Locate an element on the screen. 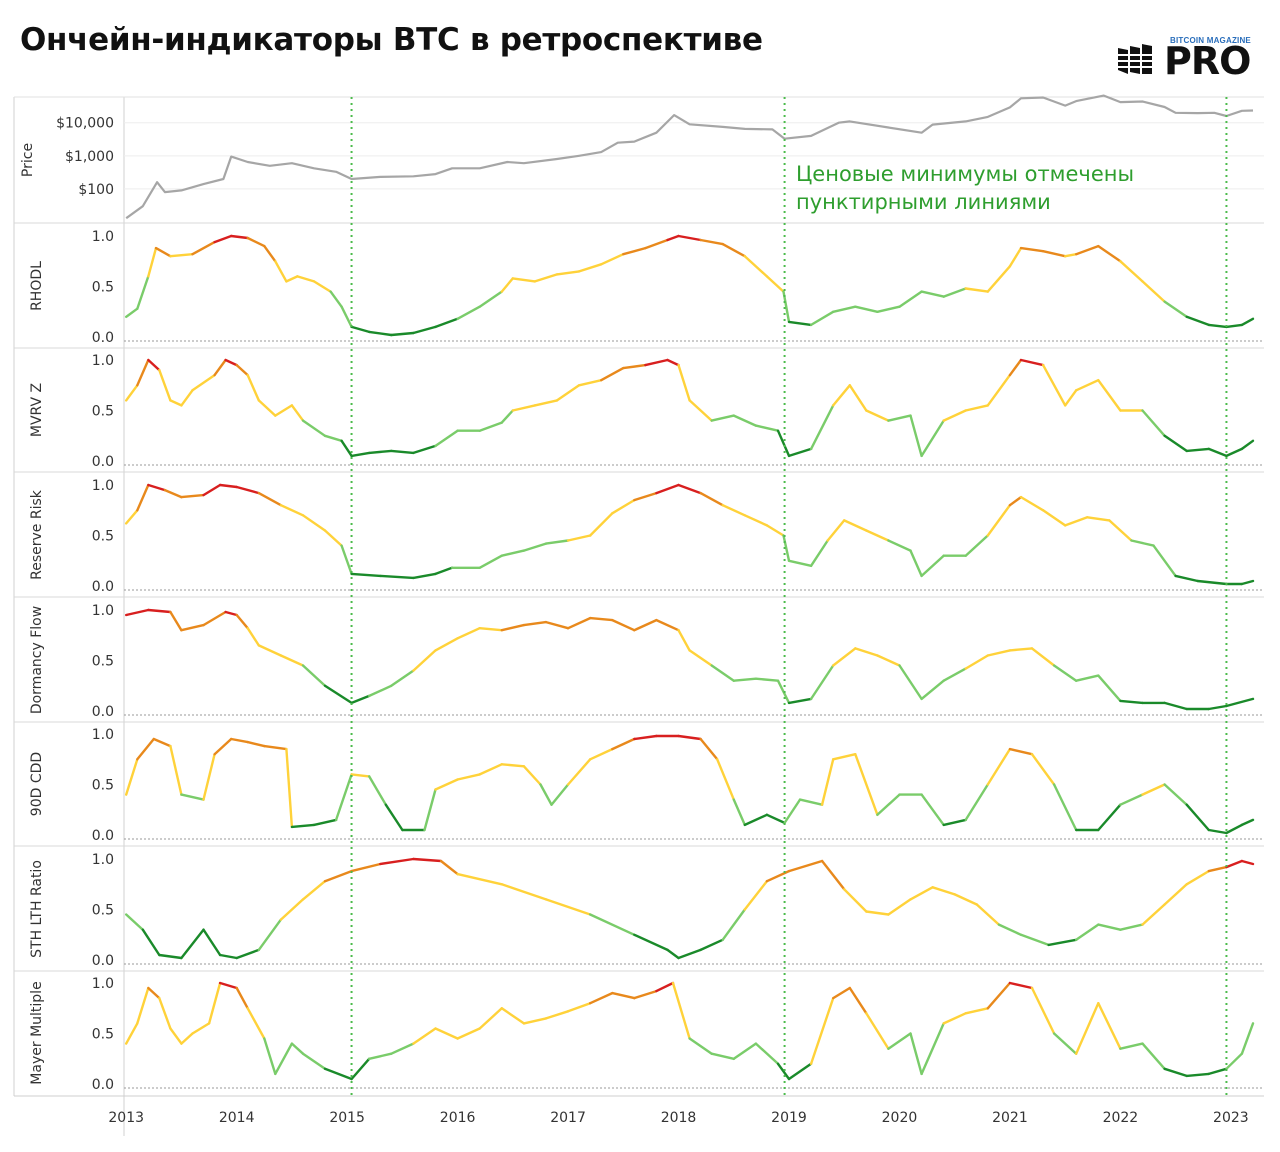  x-tick-label: 2017 is located at coordinates (568, 1118).